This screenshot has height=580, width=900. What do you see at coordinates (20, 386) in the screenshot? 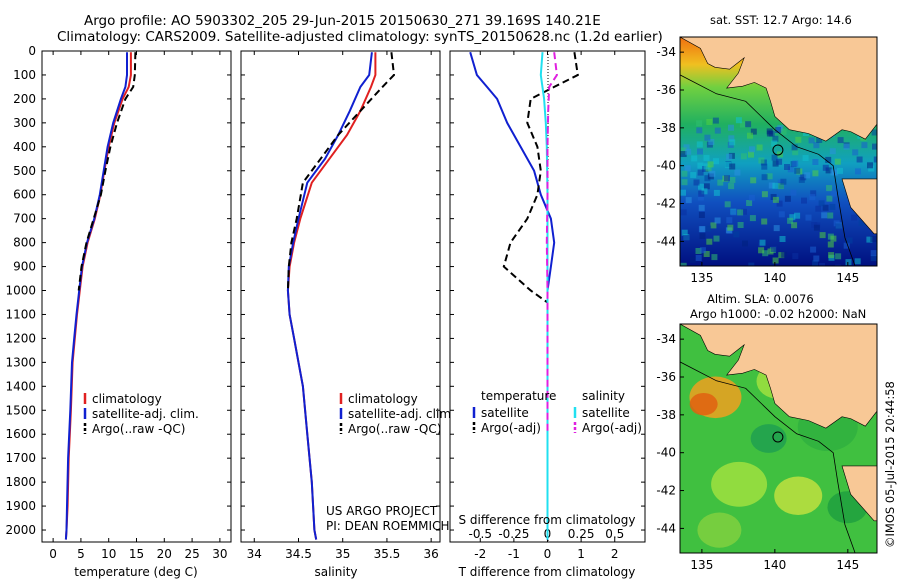
I see `y-tick-label: 1400` at bounding box center [20, 386].